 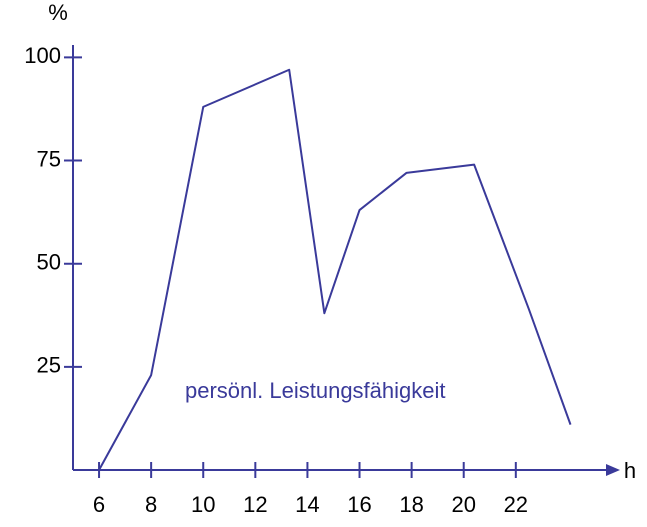 What do you see at coordinates (307, 504) in the screenshot?
I see `x-tick-label: 14` at bounding box center [307, 504].